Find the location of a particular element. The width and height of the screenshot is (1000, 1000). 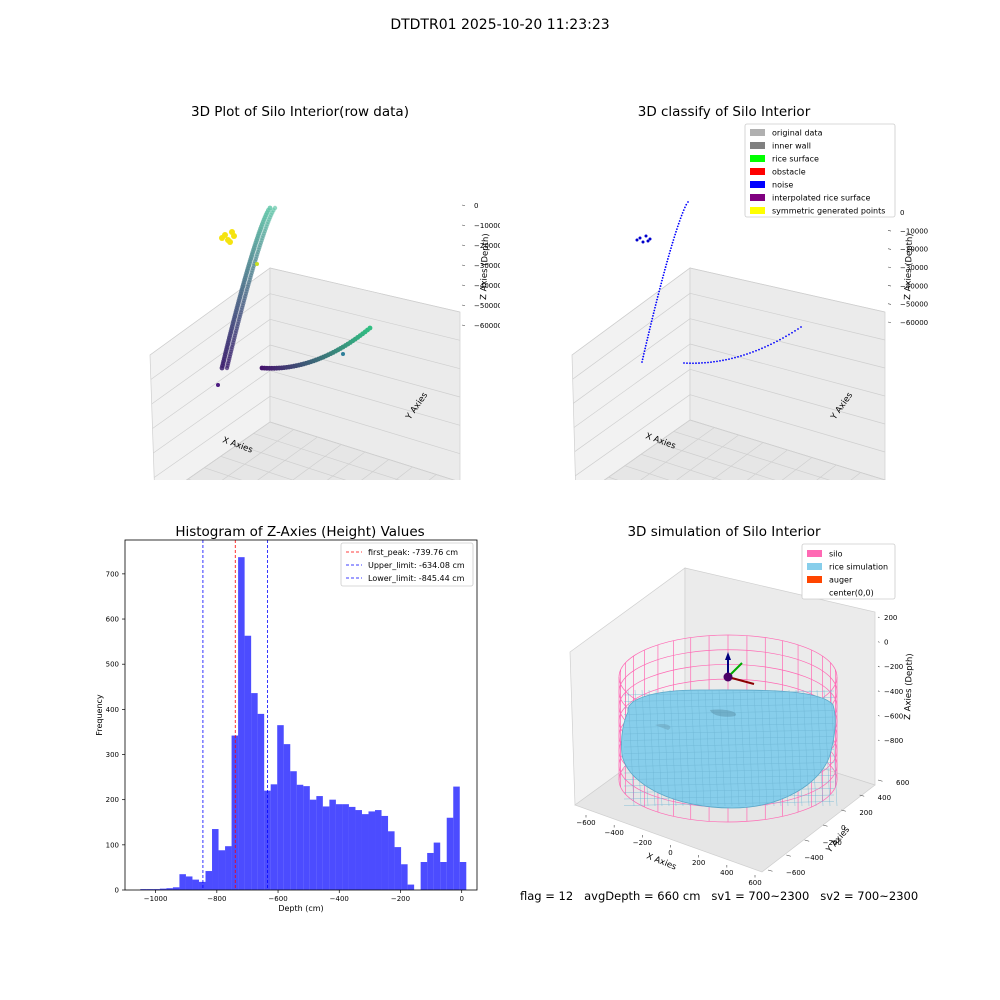

sim-y-ticklabel-0: −600 is located at coordinates (795, 873).